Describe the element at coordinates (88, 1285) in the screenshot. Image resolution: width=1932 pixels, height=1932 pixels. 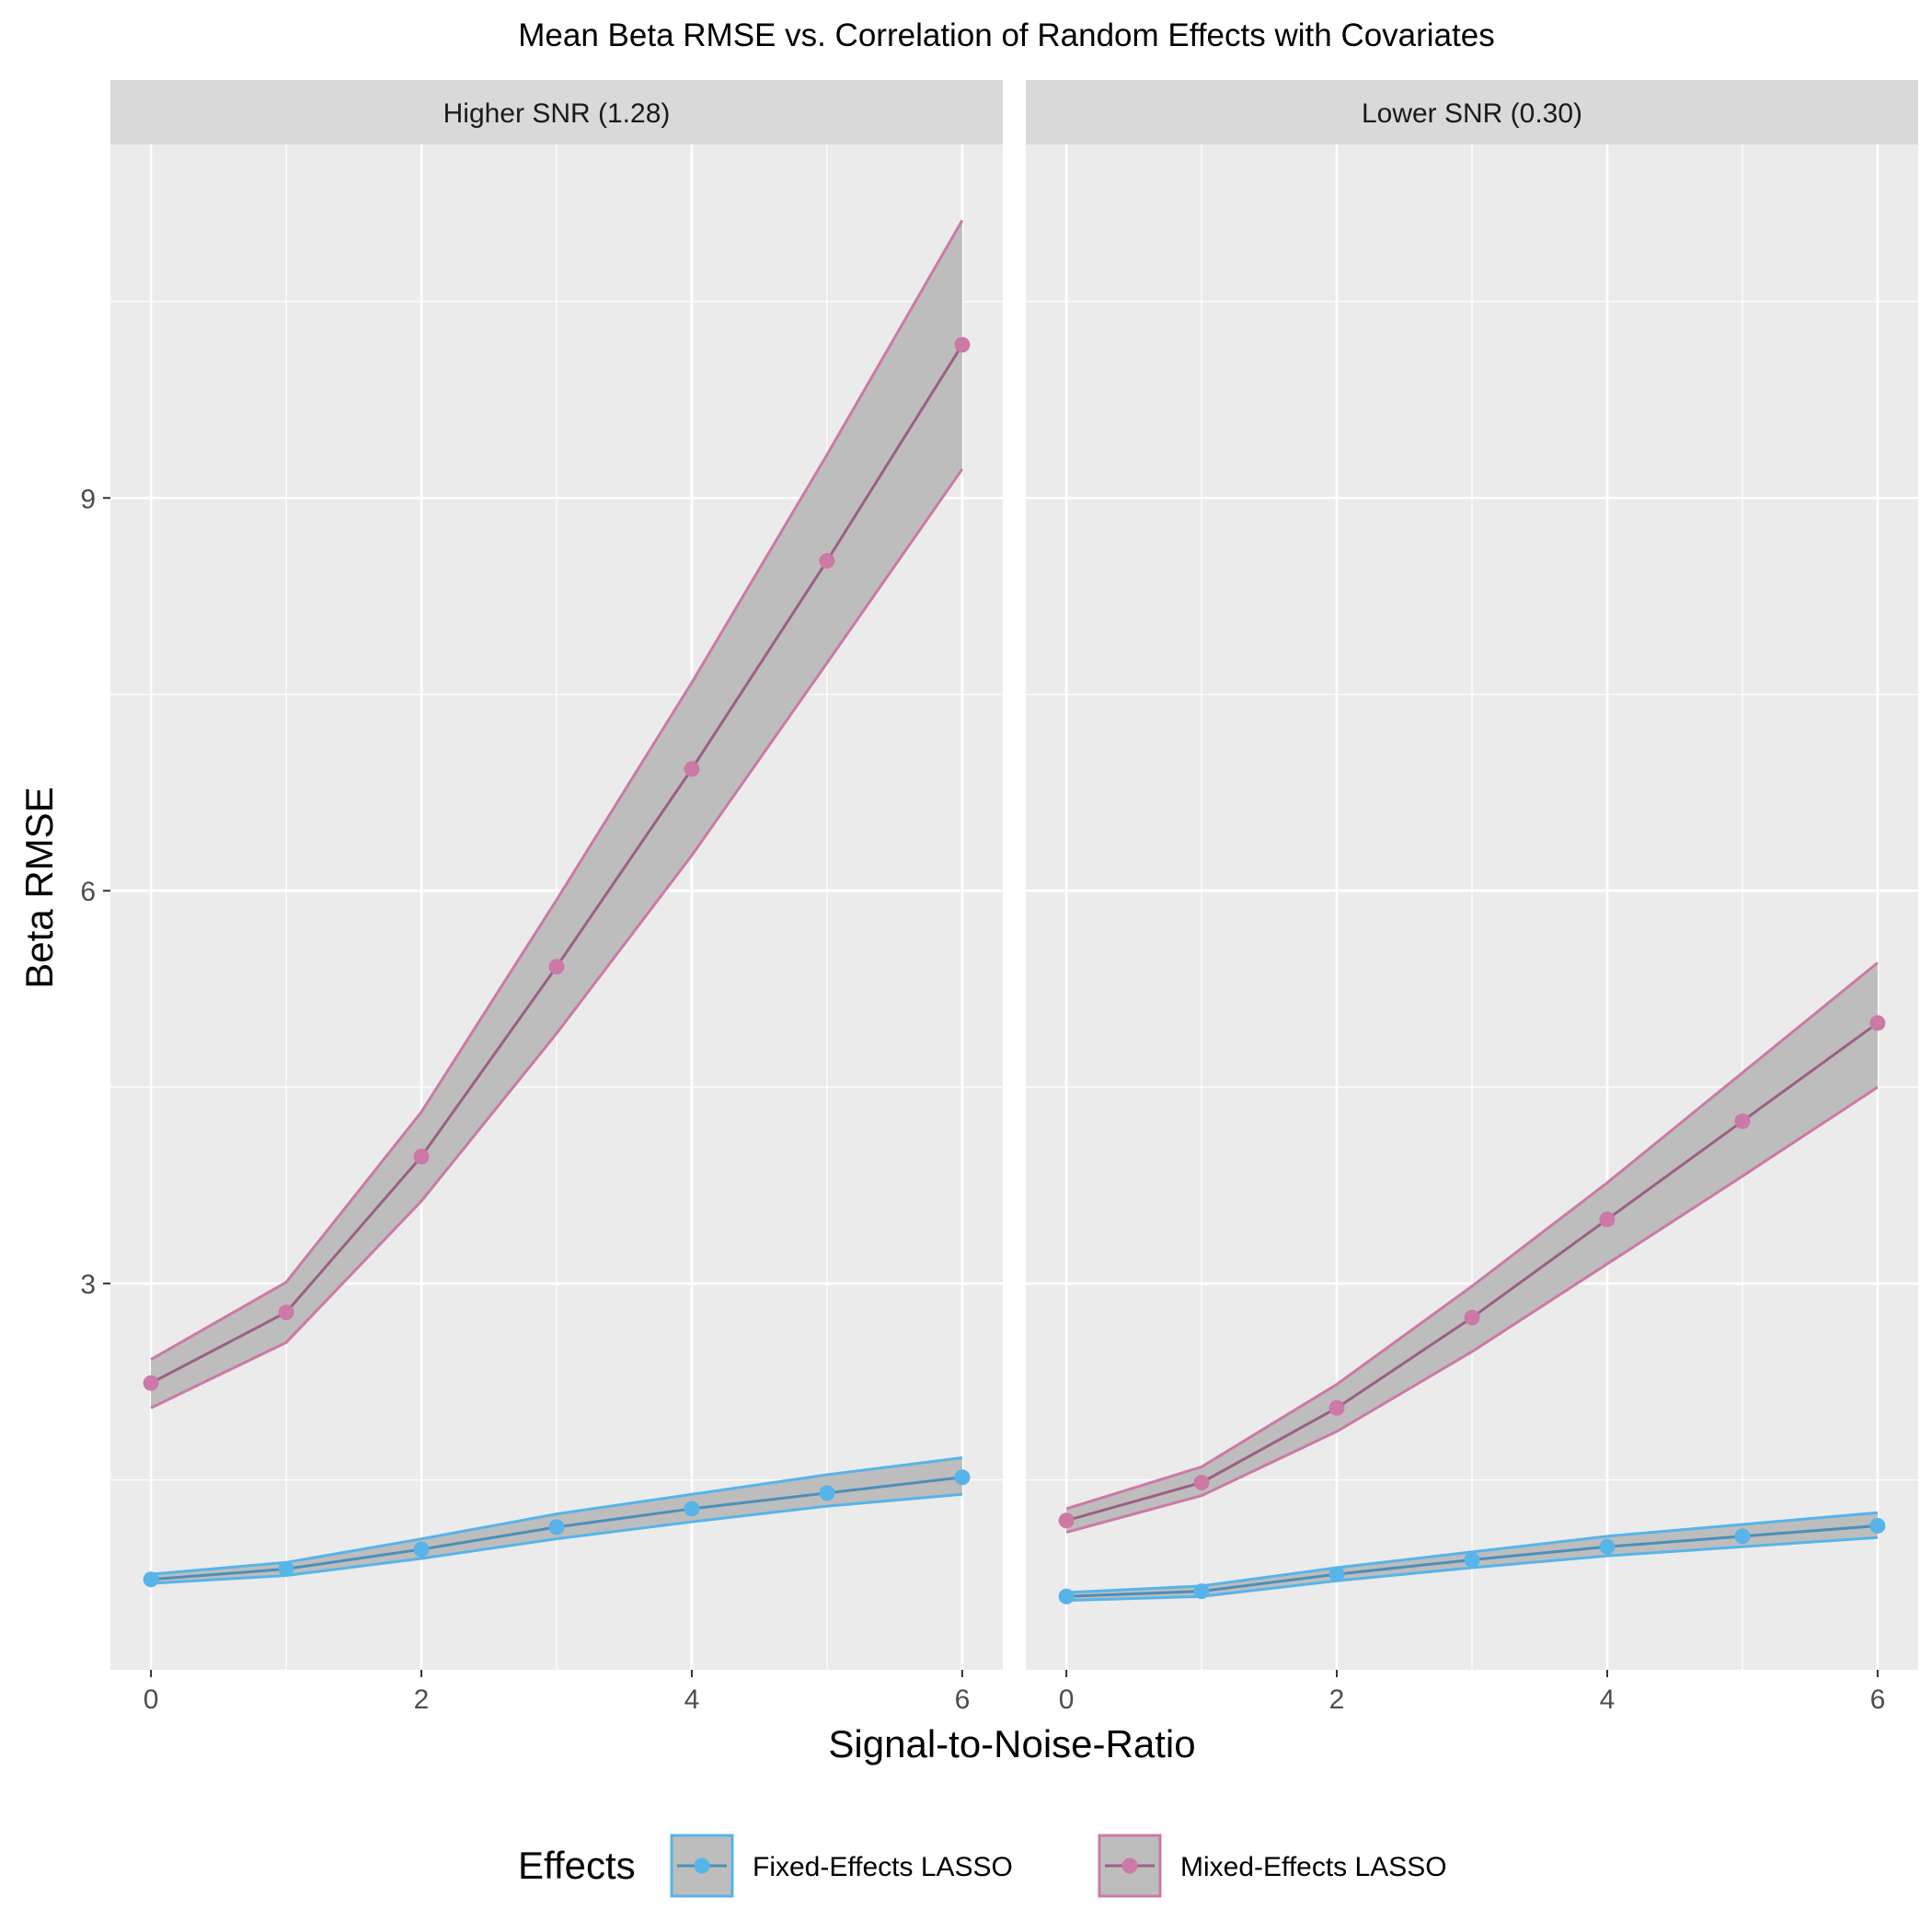
I see `y-tick-label: 3` at that location.